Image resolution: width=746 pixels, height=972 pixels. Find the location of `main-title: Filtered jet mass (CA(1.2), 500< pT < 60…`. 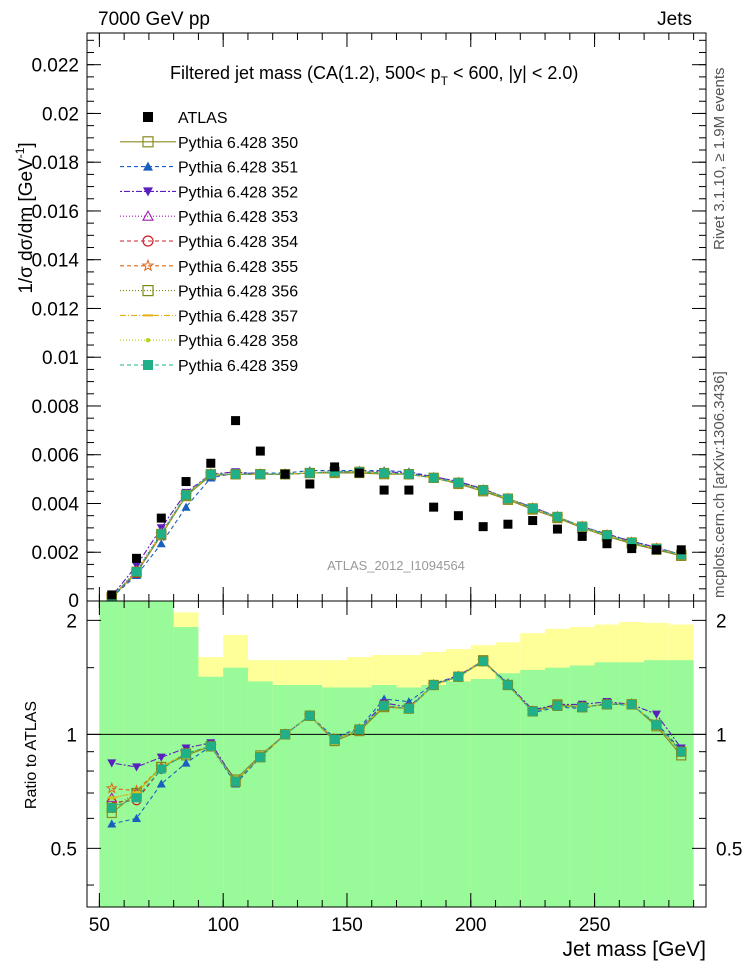

main-title: Filtered jet mass (CA(1.2), 500< pT < 60… is located at coordinates (374, 75).